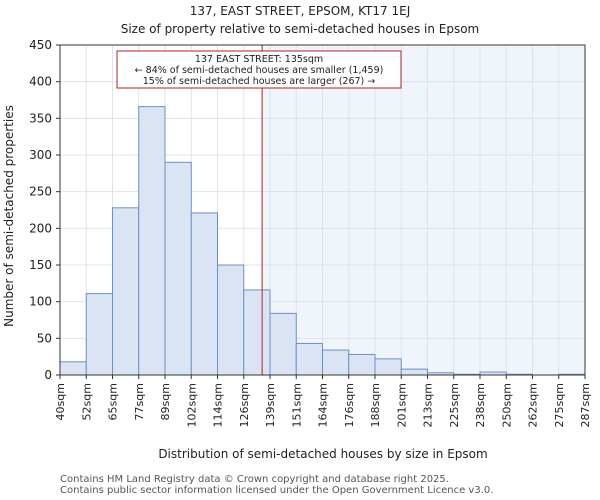  What do you see at coordinates (40, 228) in the screenshot?
I see `y-tick-label: 200` at bounding box center [40, 228].